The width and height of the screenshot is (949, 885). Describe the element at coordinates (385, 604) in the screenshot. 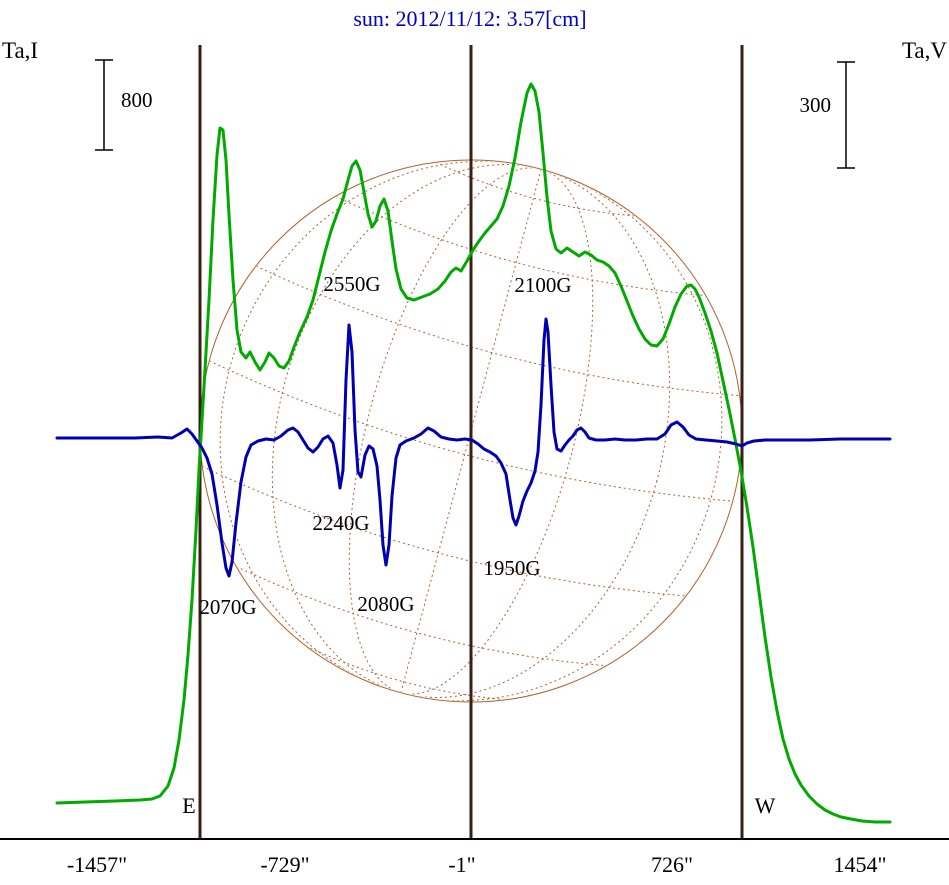

I see `field-strength-label: 2080G` at that location.